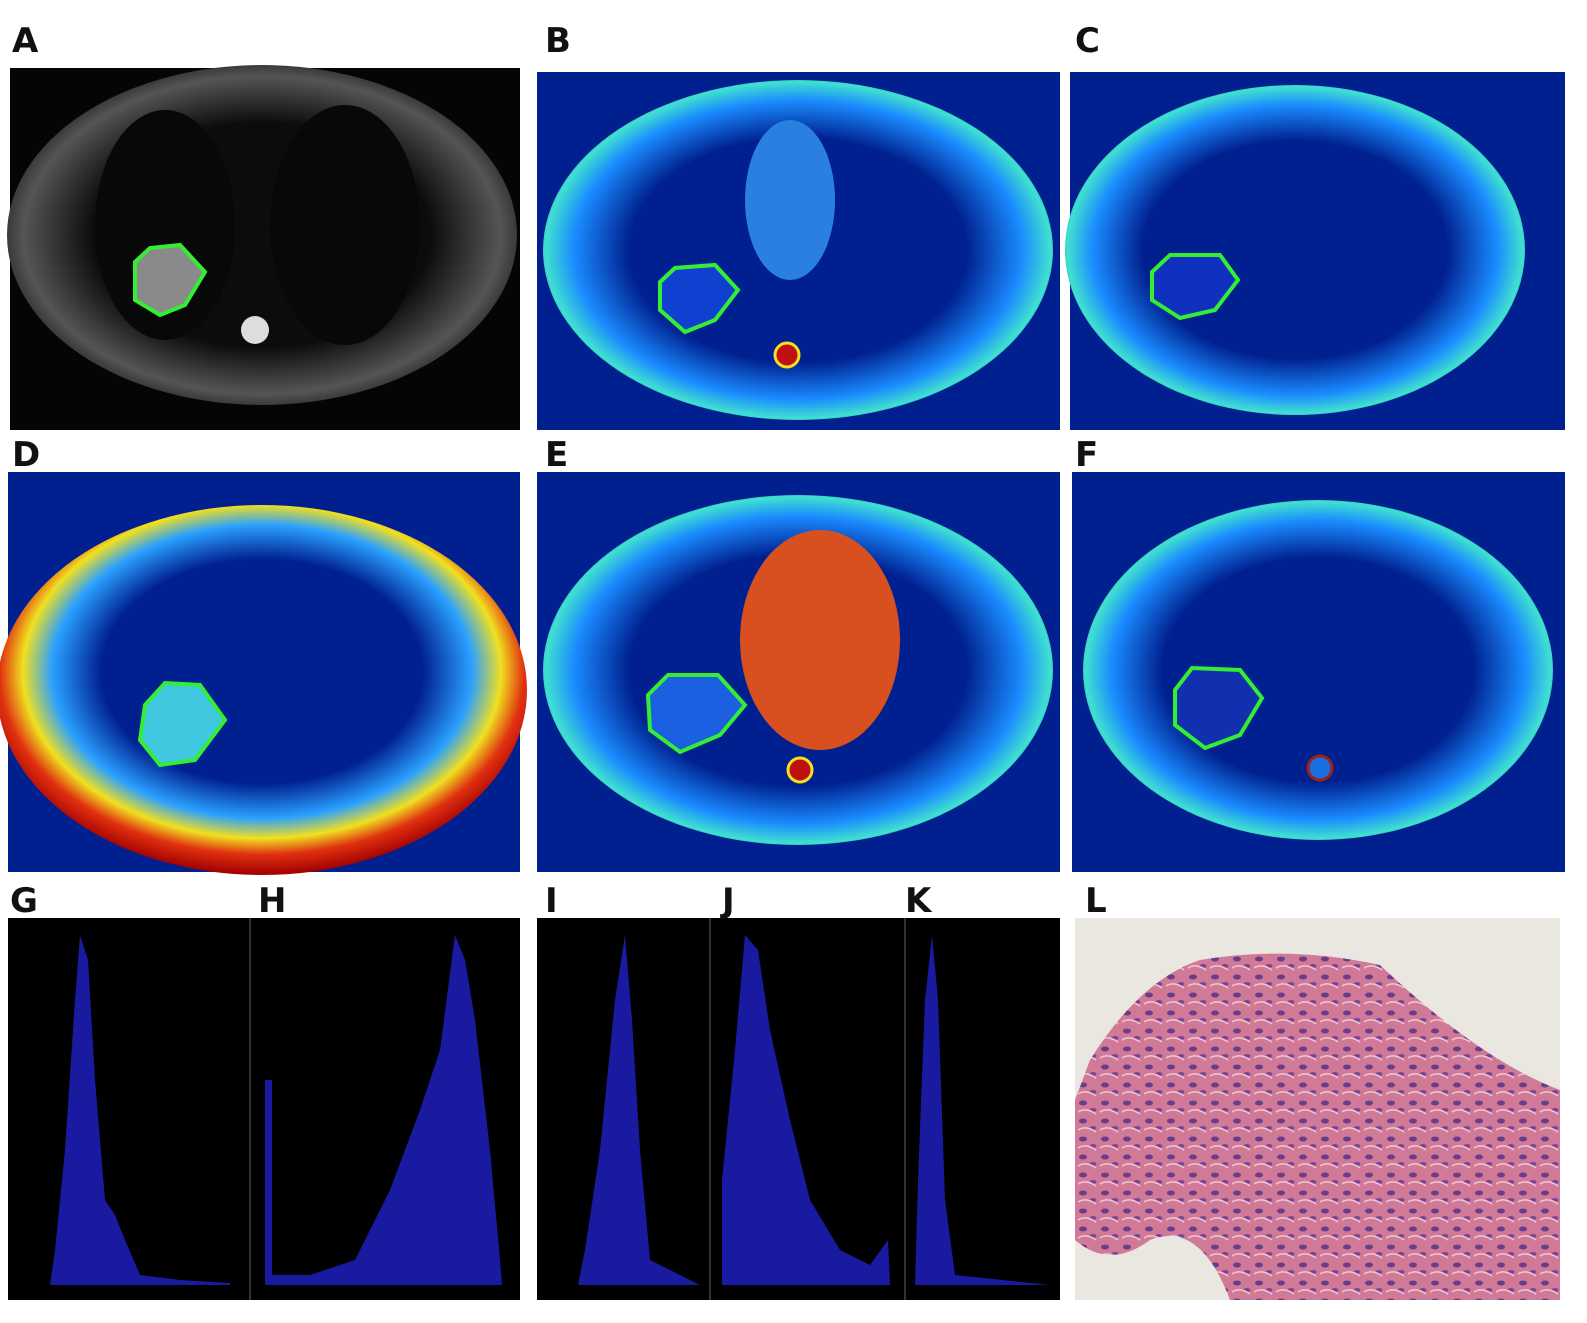 This screenshot has height=1323, width=1587. What do you see at coordinates (1318, 672) in the screenshot?
I see `panel-f-image` at bounding box center [1318, 672].